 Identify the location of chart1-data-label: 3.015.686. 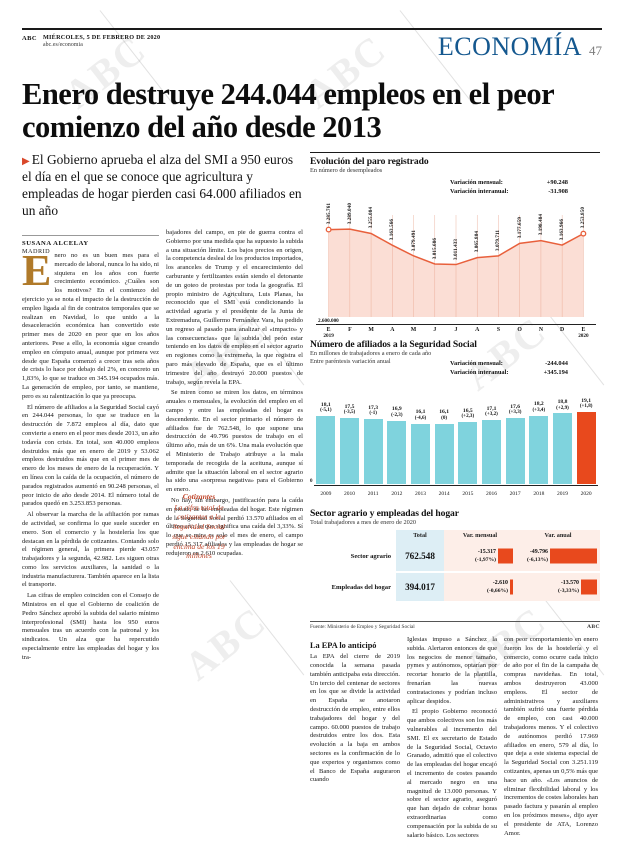
(434, 248).